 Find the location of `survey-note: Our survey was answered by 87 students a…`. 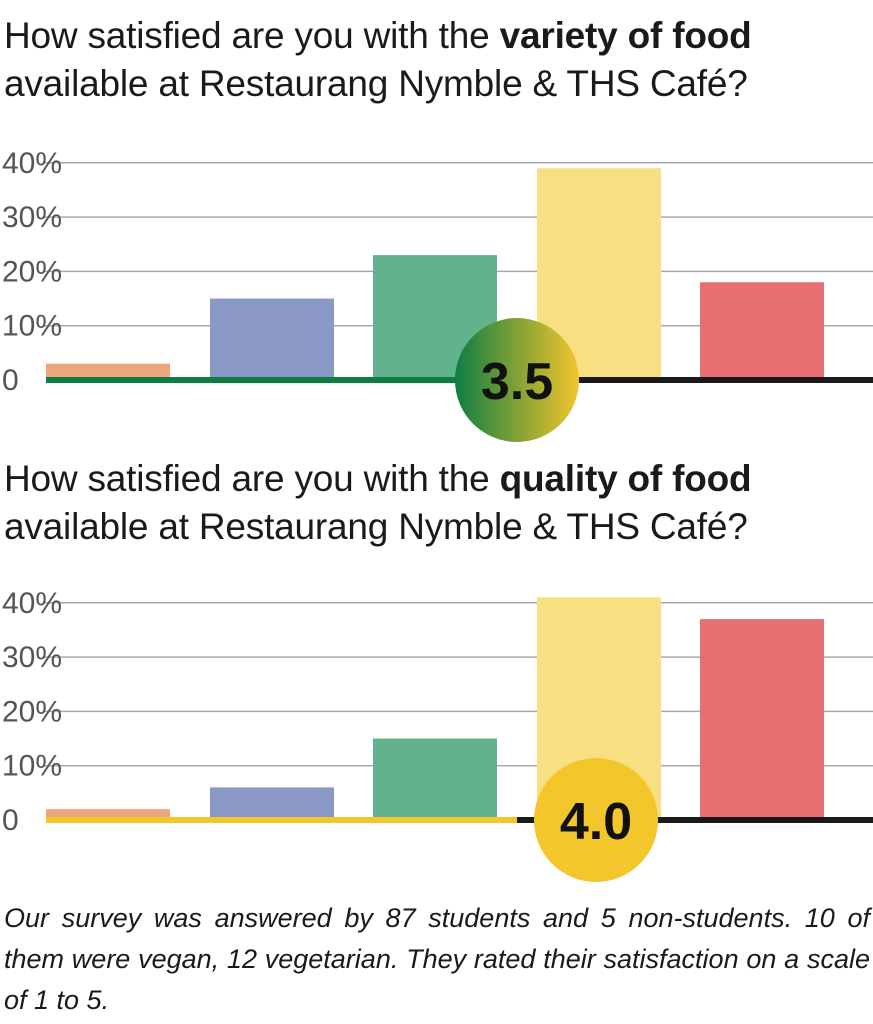

survey-note: Our survey was answered by 87 students a… is located at coordinates (437, 959).